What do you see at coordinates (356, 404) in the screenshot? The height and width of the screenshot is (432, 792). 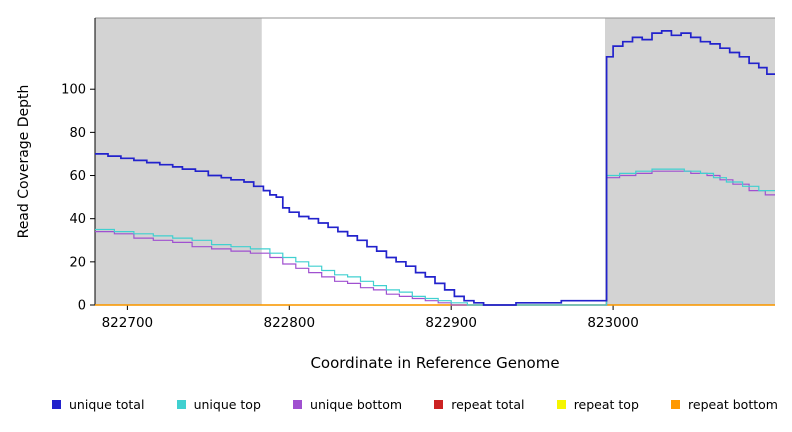 I see `legend-label: unique bottom` at bounding box center [356, 404].